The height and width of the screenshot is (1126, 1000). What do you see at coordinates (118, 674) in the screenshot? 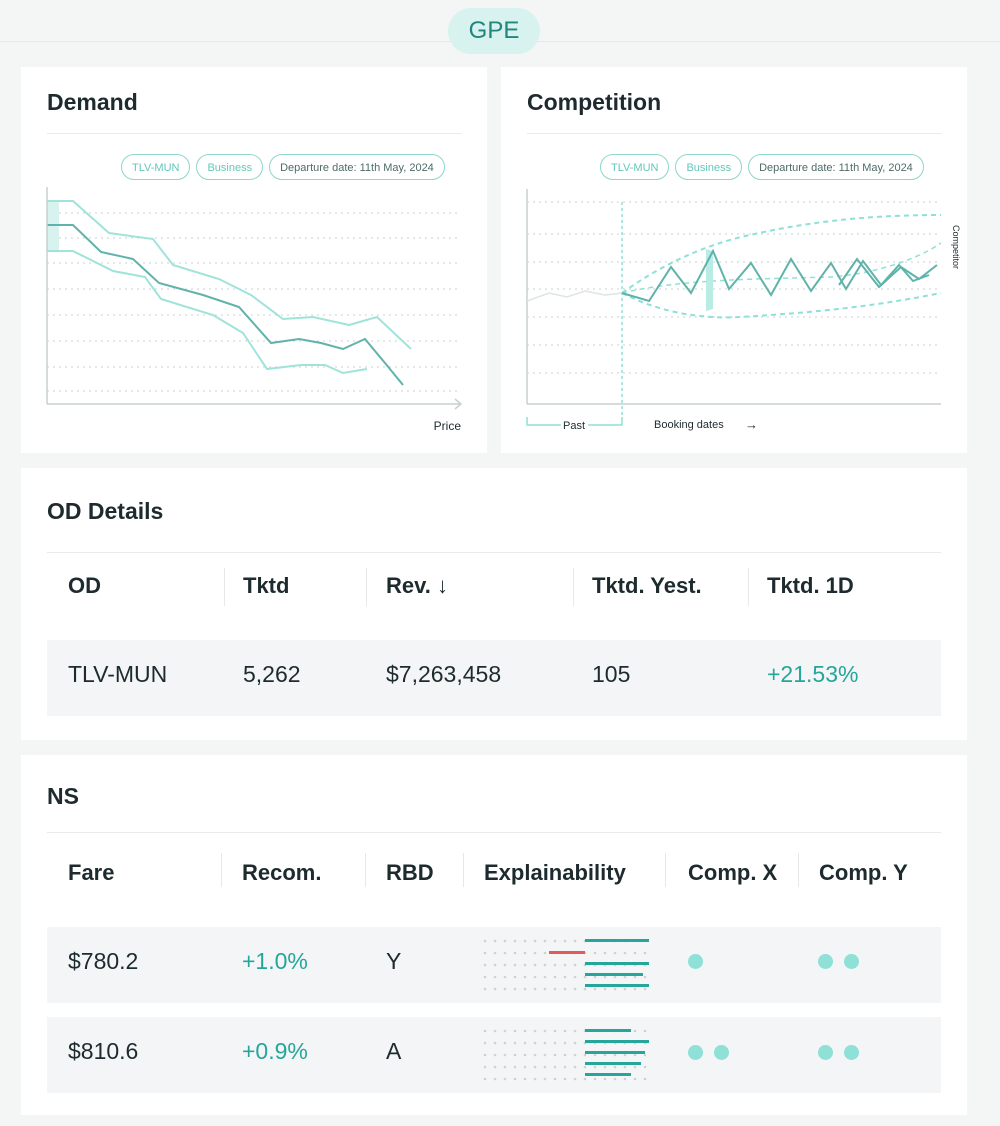
I see `od-cell: TLV-MUN` at bounding box center [118, 674].